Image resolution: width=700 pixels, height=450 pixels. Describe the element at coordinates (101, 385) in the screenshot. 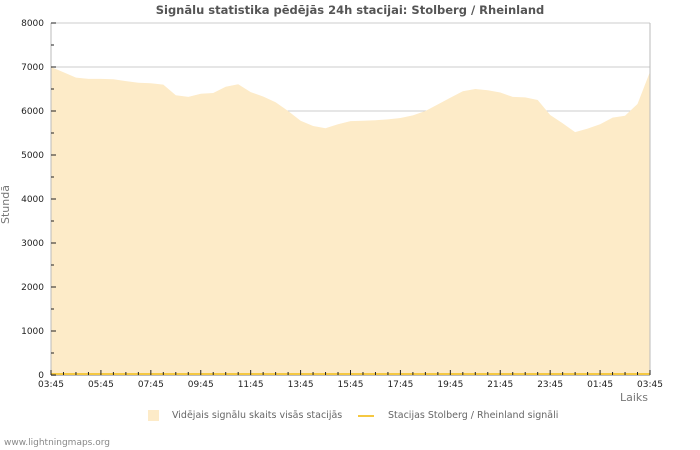

I see `svg-text: 05:45` at that location.